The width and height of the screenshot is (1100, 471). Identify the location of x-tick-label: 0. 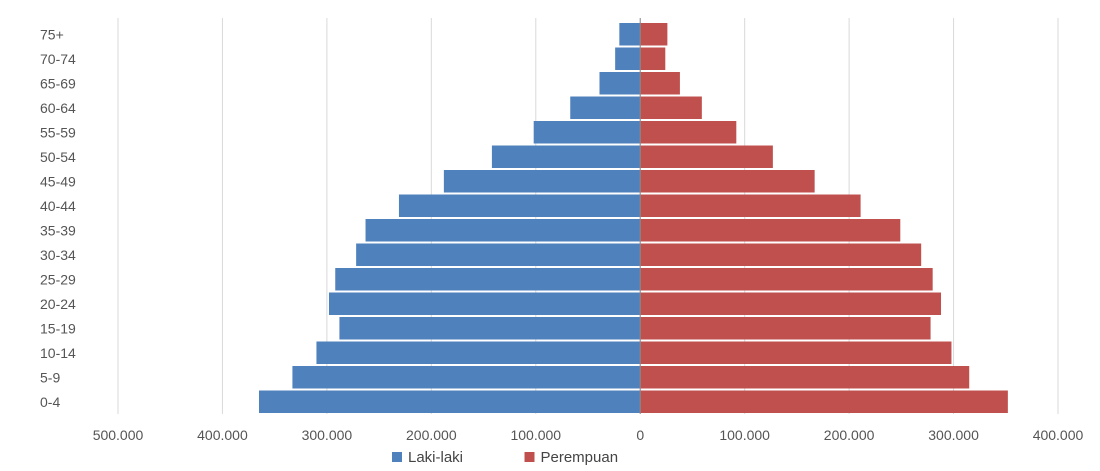
(640, 435).